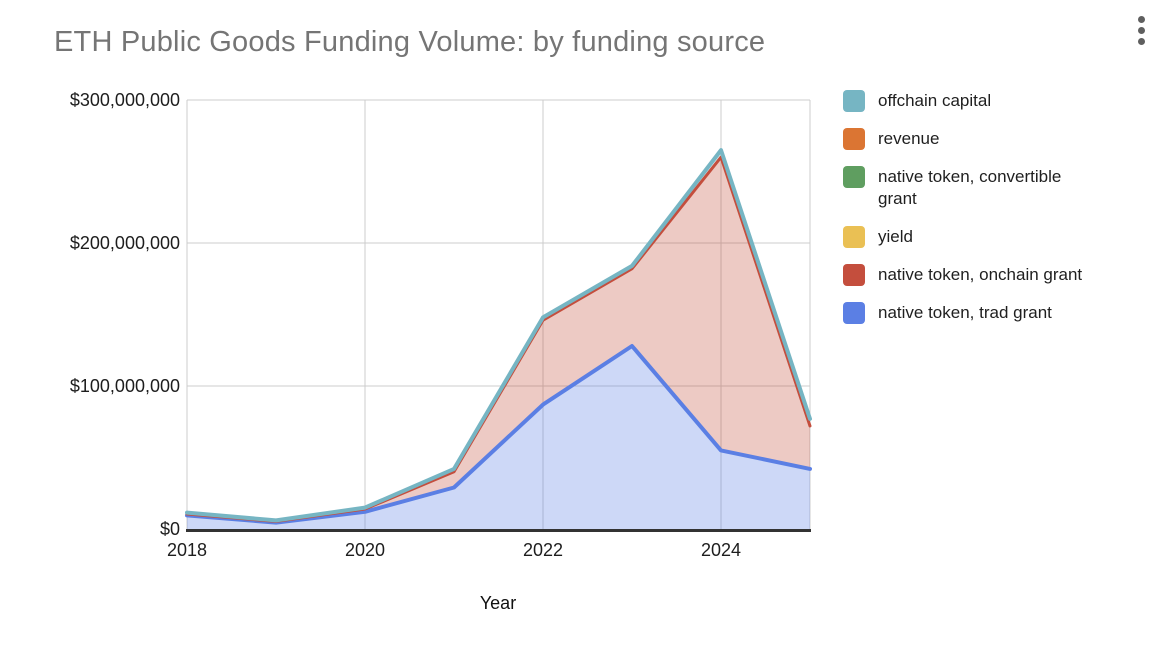  I want to click on legend-item: yield, so click(1003, 237).